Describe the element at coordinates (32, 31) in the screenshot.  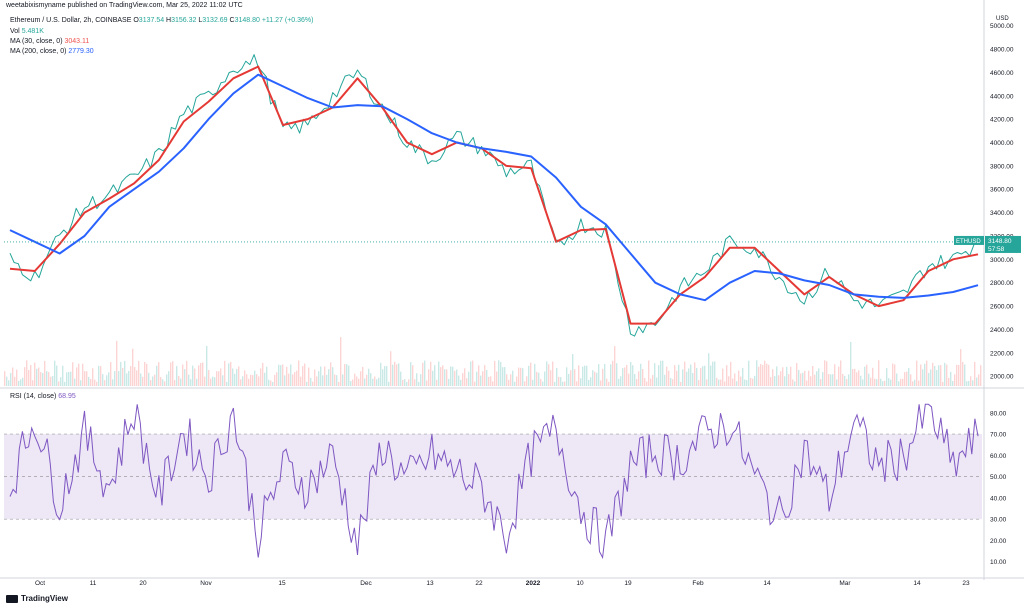
I see `volume-value: 5.481K` at that location.